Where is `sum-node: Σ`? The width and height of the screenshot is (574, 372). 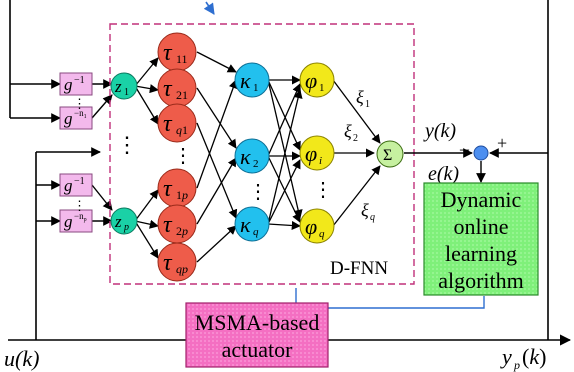 sum-node: Σ is located at coordinates (390, 154).